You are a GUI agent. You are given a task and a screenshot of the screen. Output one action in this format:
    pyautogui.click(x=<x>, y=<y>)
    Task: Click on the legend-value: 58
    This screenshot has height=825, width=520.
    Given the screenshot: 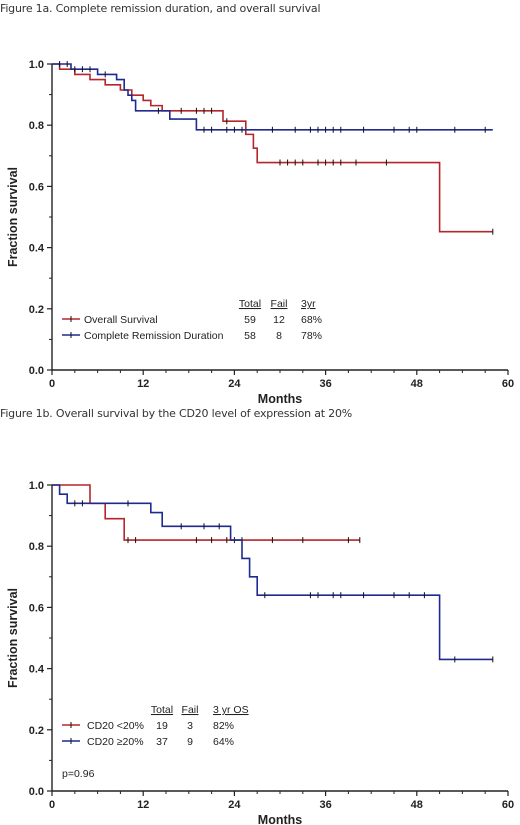 What is the action you would take?
    pyautogui.click(x=250, y=336)
    